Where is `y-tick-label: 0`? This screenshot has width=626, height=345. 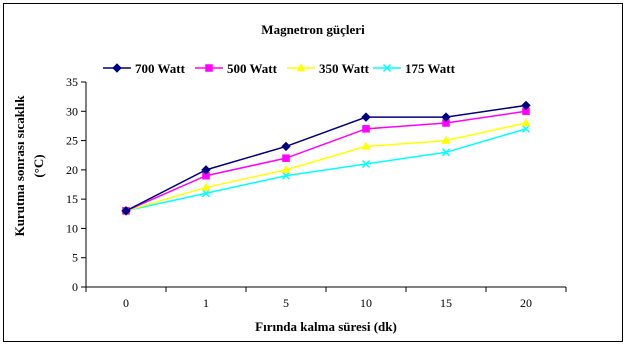
y-tick-label: 0 is located at coordinates (75, 287).